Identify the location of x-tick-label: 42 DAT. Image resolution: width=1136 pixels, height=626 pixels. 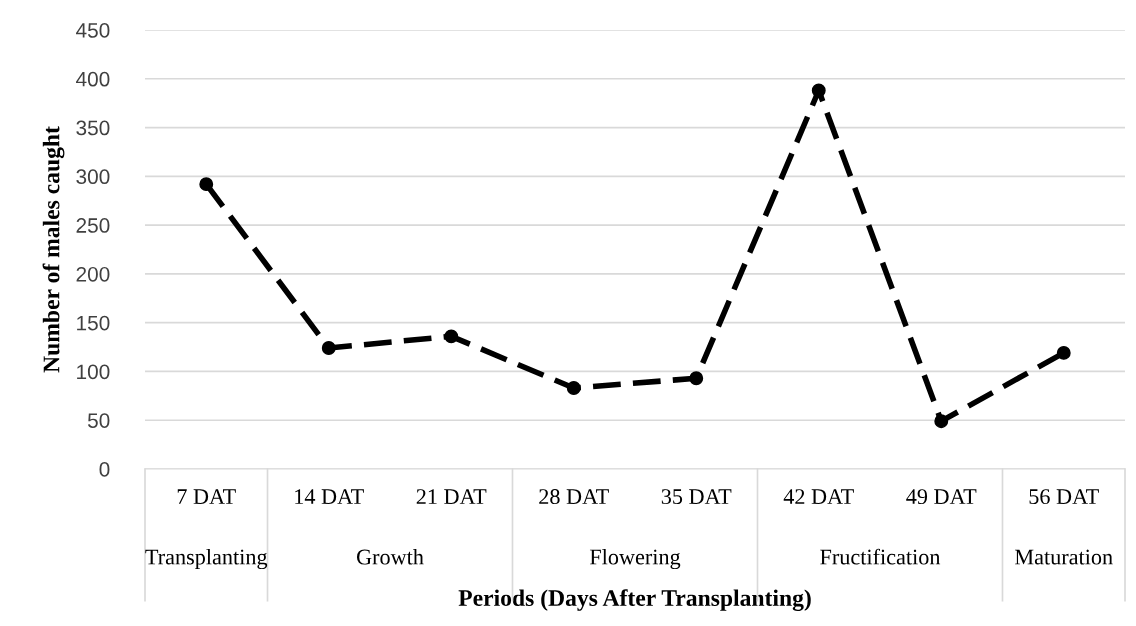
(818, 496).